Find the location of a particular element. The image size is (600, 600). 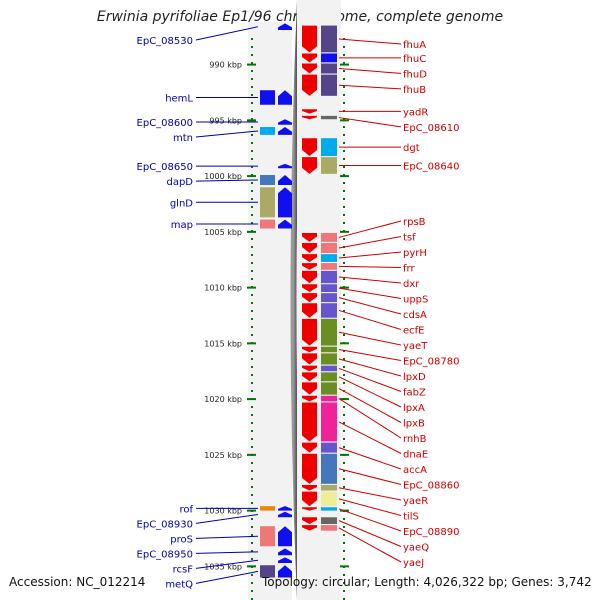

gene-label-yaeQ: yaeQ is located at coordinates (416, 548).